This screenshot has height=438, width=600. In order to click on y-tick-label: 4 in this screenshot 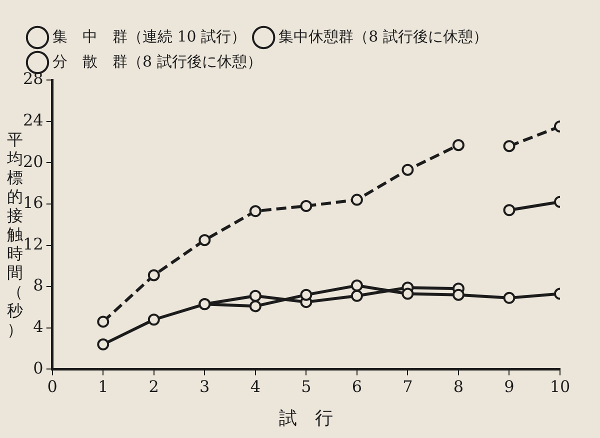, I will do `click(38, 326)`.